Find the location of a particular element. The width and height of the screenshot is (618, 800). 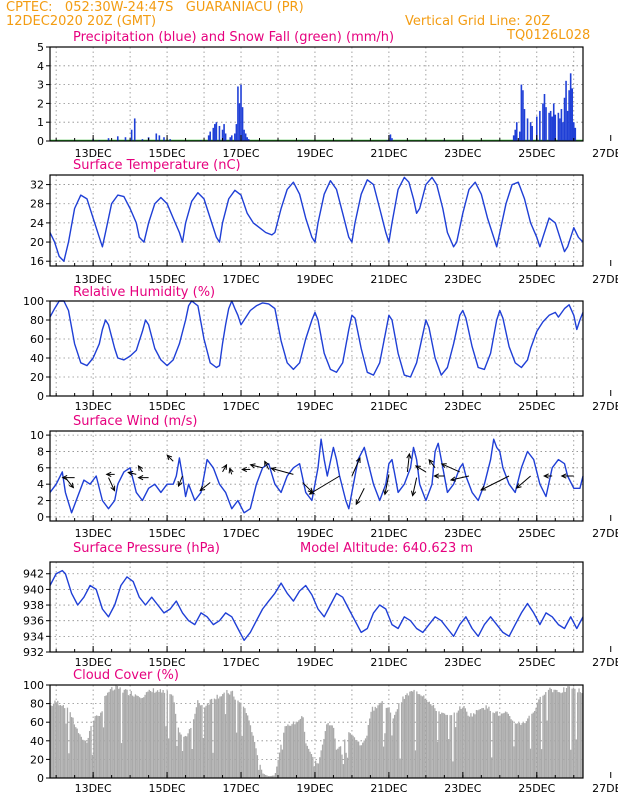

y-tick-label: 936 is located at coordinates (33, 621).